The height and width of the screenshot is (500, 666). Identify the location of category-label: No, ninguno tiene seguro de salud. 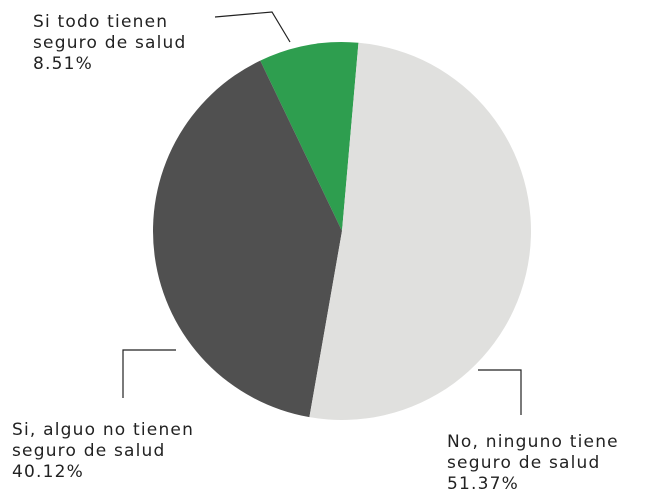
(533, 452).